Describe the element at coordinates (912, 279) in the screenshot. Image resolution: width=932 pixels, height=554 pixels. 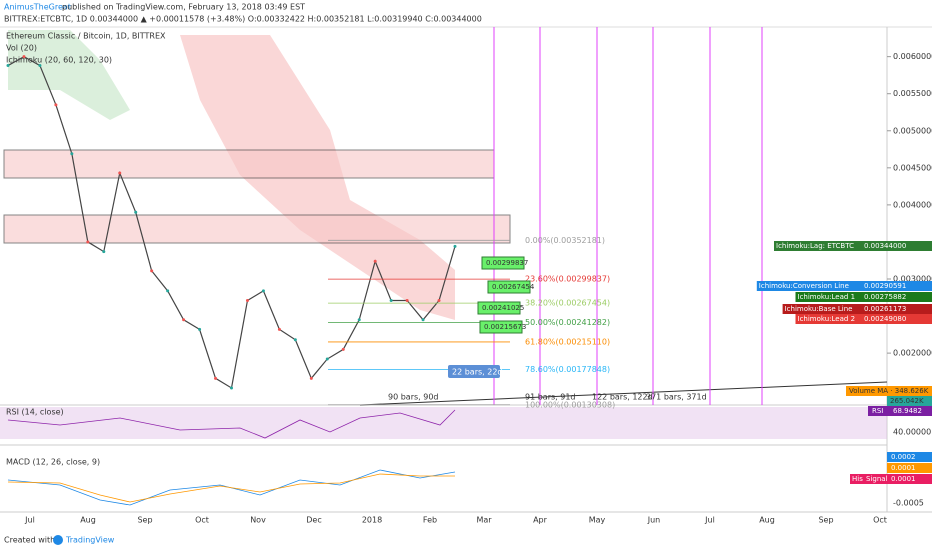
I see `price-tick-label: 0.00300000` at that location.